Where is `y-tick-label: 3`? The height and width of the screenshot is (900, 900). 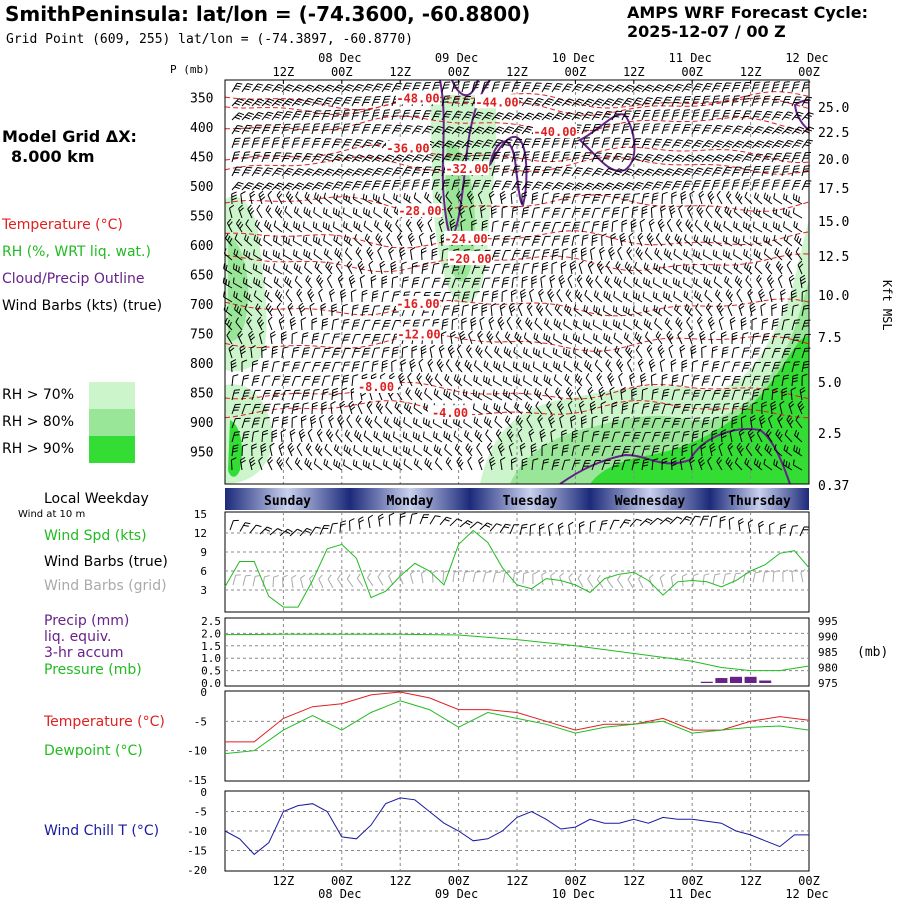
y-tick-label: 3 is located at coordinates (203, 590).